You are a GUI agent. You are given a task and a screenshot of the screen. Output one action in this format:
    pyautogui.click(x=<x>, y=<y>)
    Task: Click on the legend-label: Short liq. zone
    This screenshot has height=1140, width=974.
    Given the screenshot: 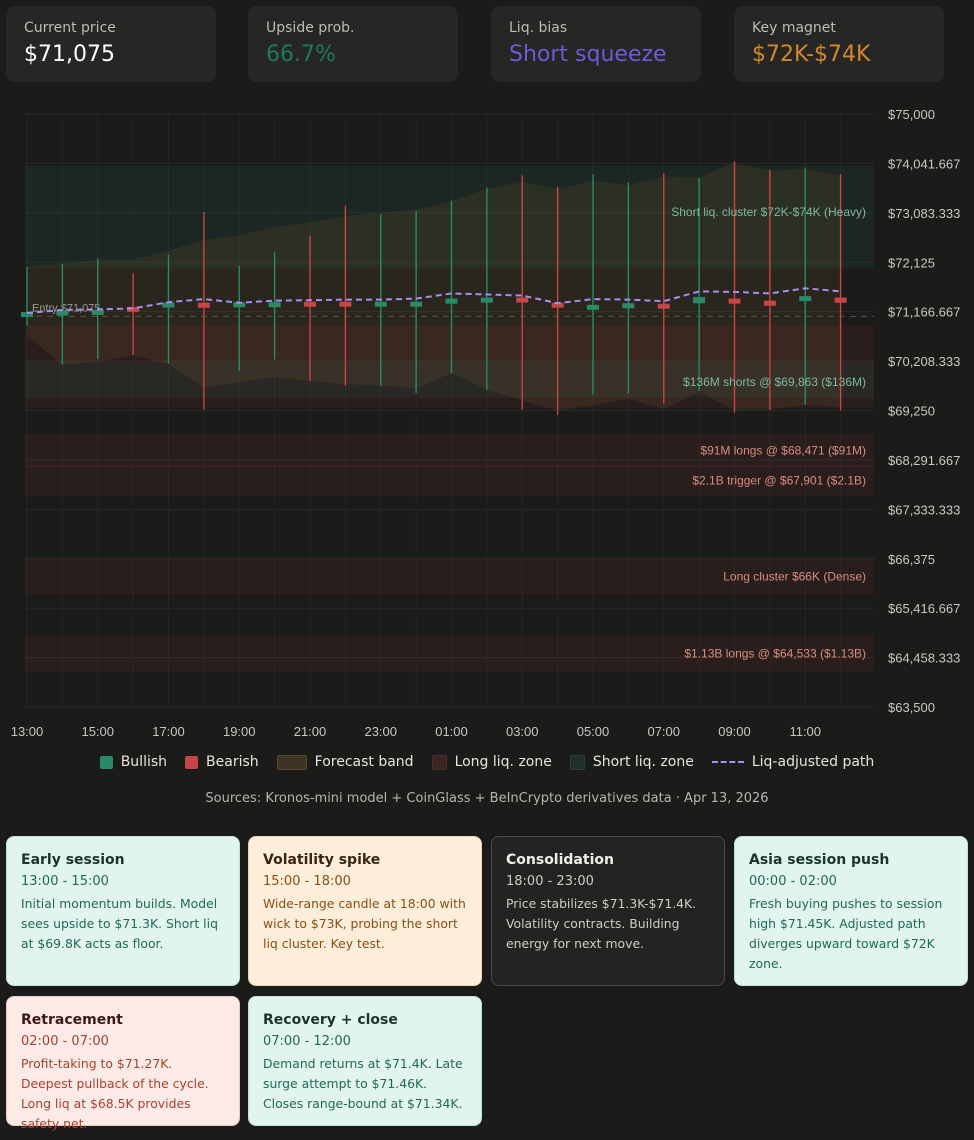 What is the action you would take?
    pyautogui.click(x=643, y=762)
    